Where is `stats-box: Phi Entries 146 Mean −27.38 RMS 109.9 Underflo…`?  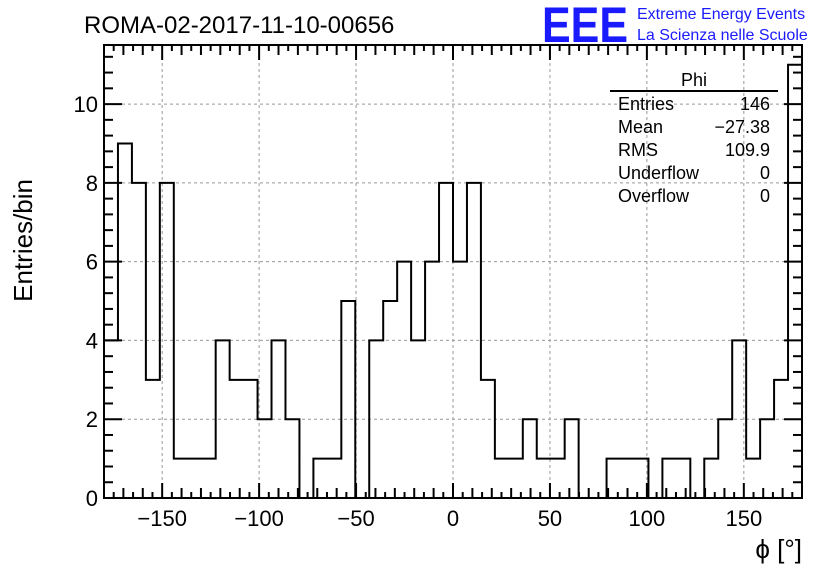
stats-box: Phi Entries 146 Mean −27.38 RMS 109.9 Underflo… is located at coordinates (694, 138).